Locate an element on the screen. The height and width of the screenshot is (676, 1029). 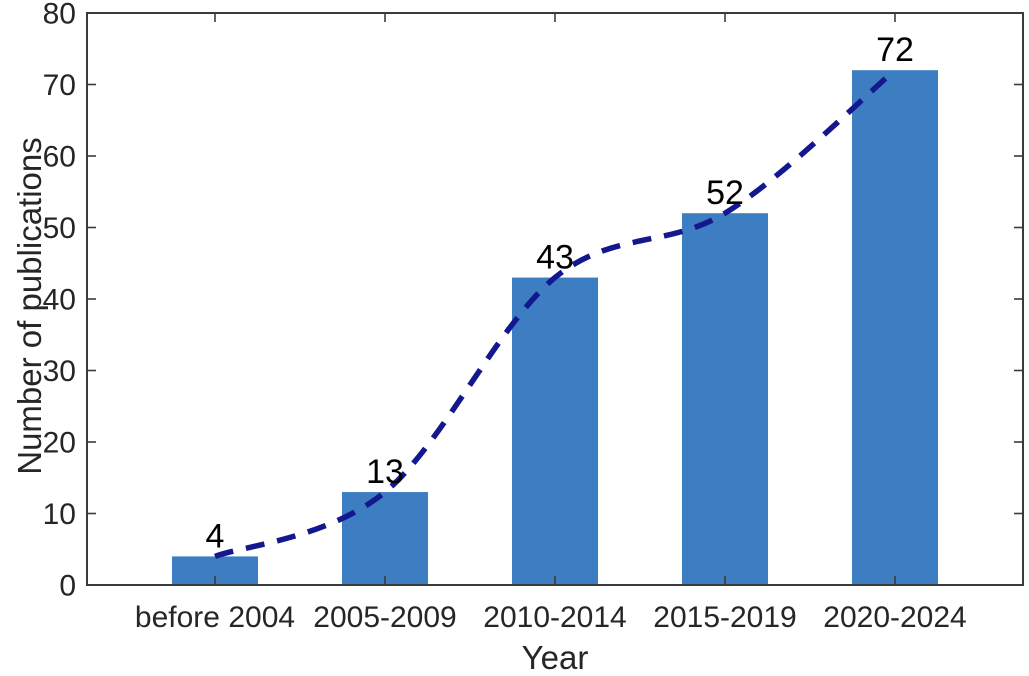
bar-2020-2024 is located at coordinates (895, 327).